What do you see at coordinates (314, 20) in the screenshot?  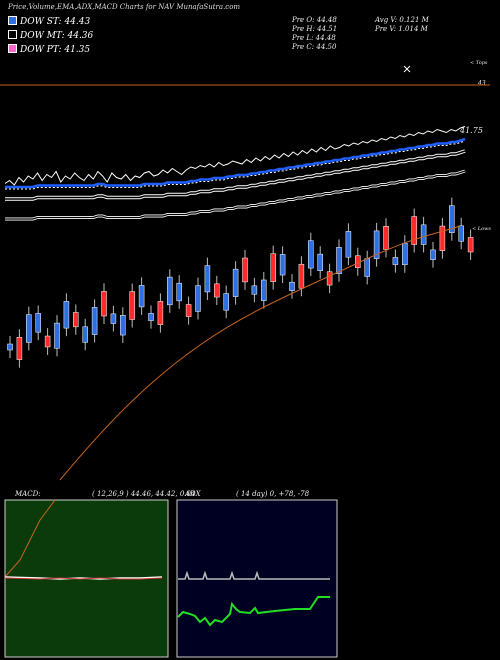 I see `prev-open: Pre O: 44.48` at bounding box center [314, 20].